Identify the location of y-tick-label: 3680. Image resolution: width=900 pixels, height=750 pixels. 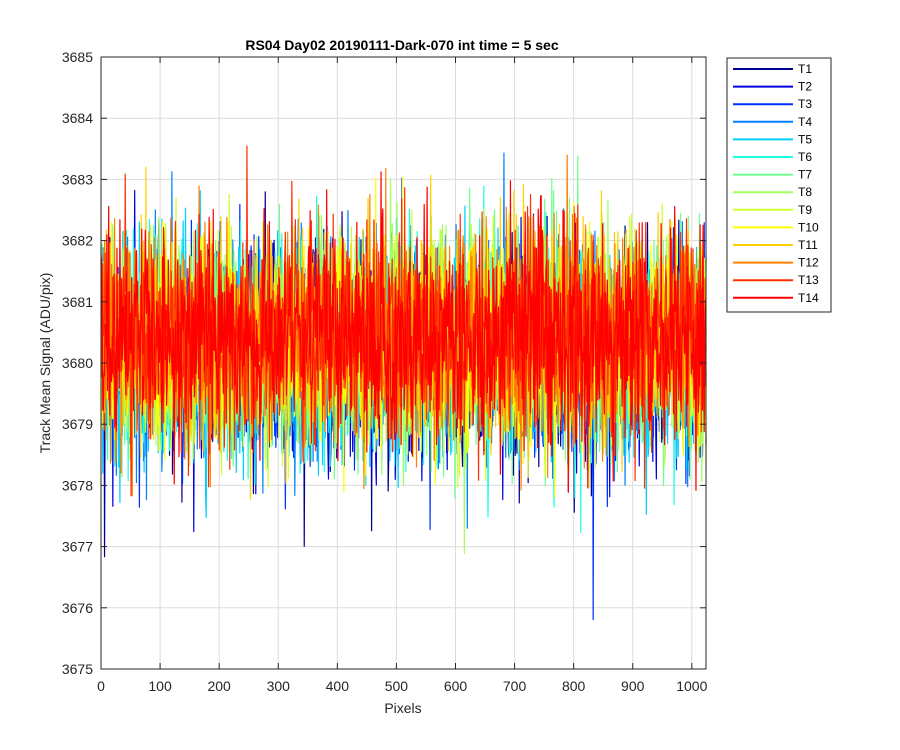
(77, 363).